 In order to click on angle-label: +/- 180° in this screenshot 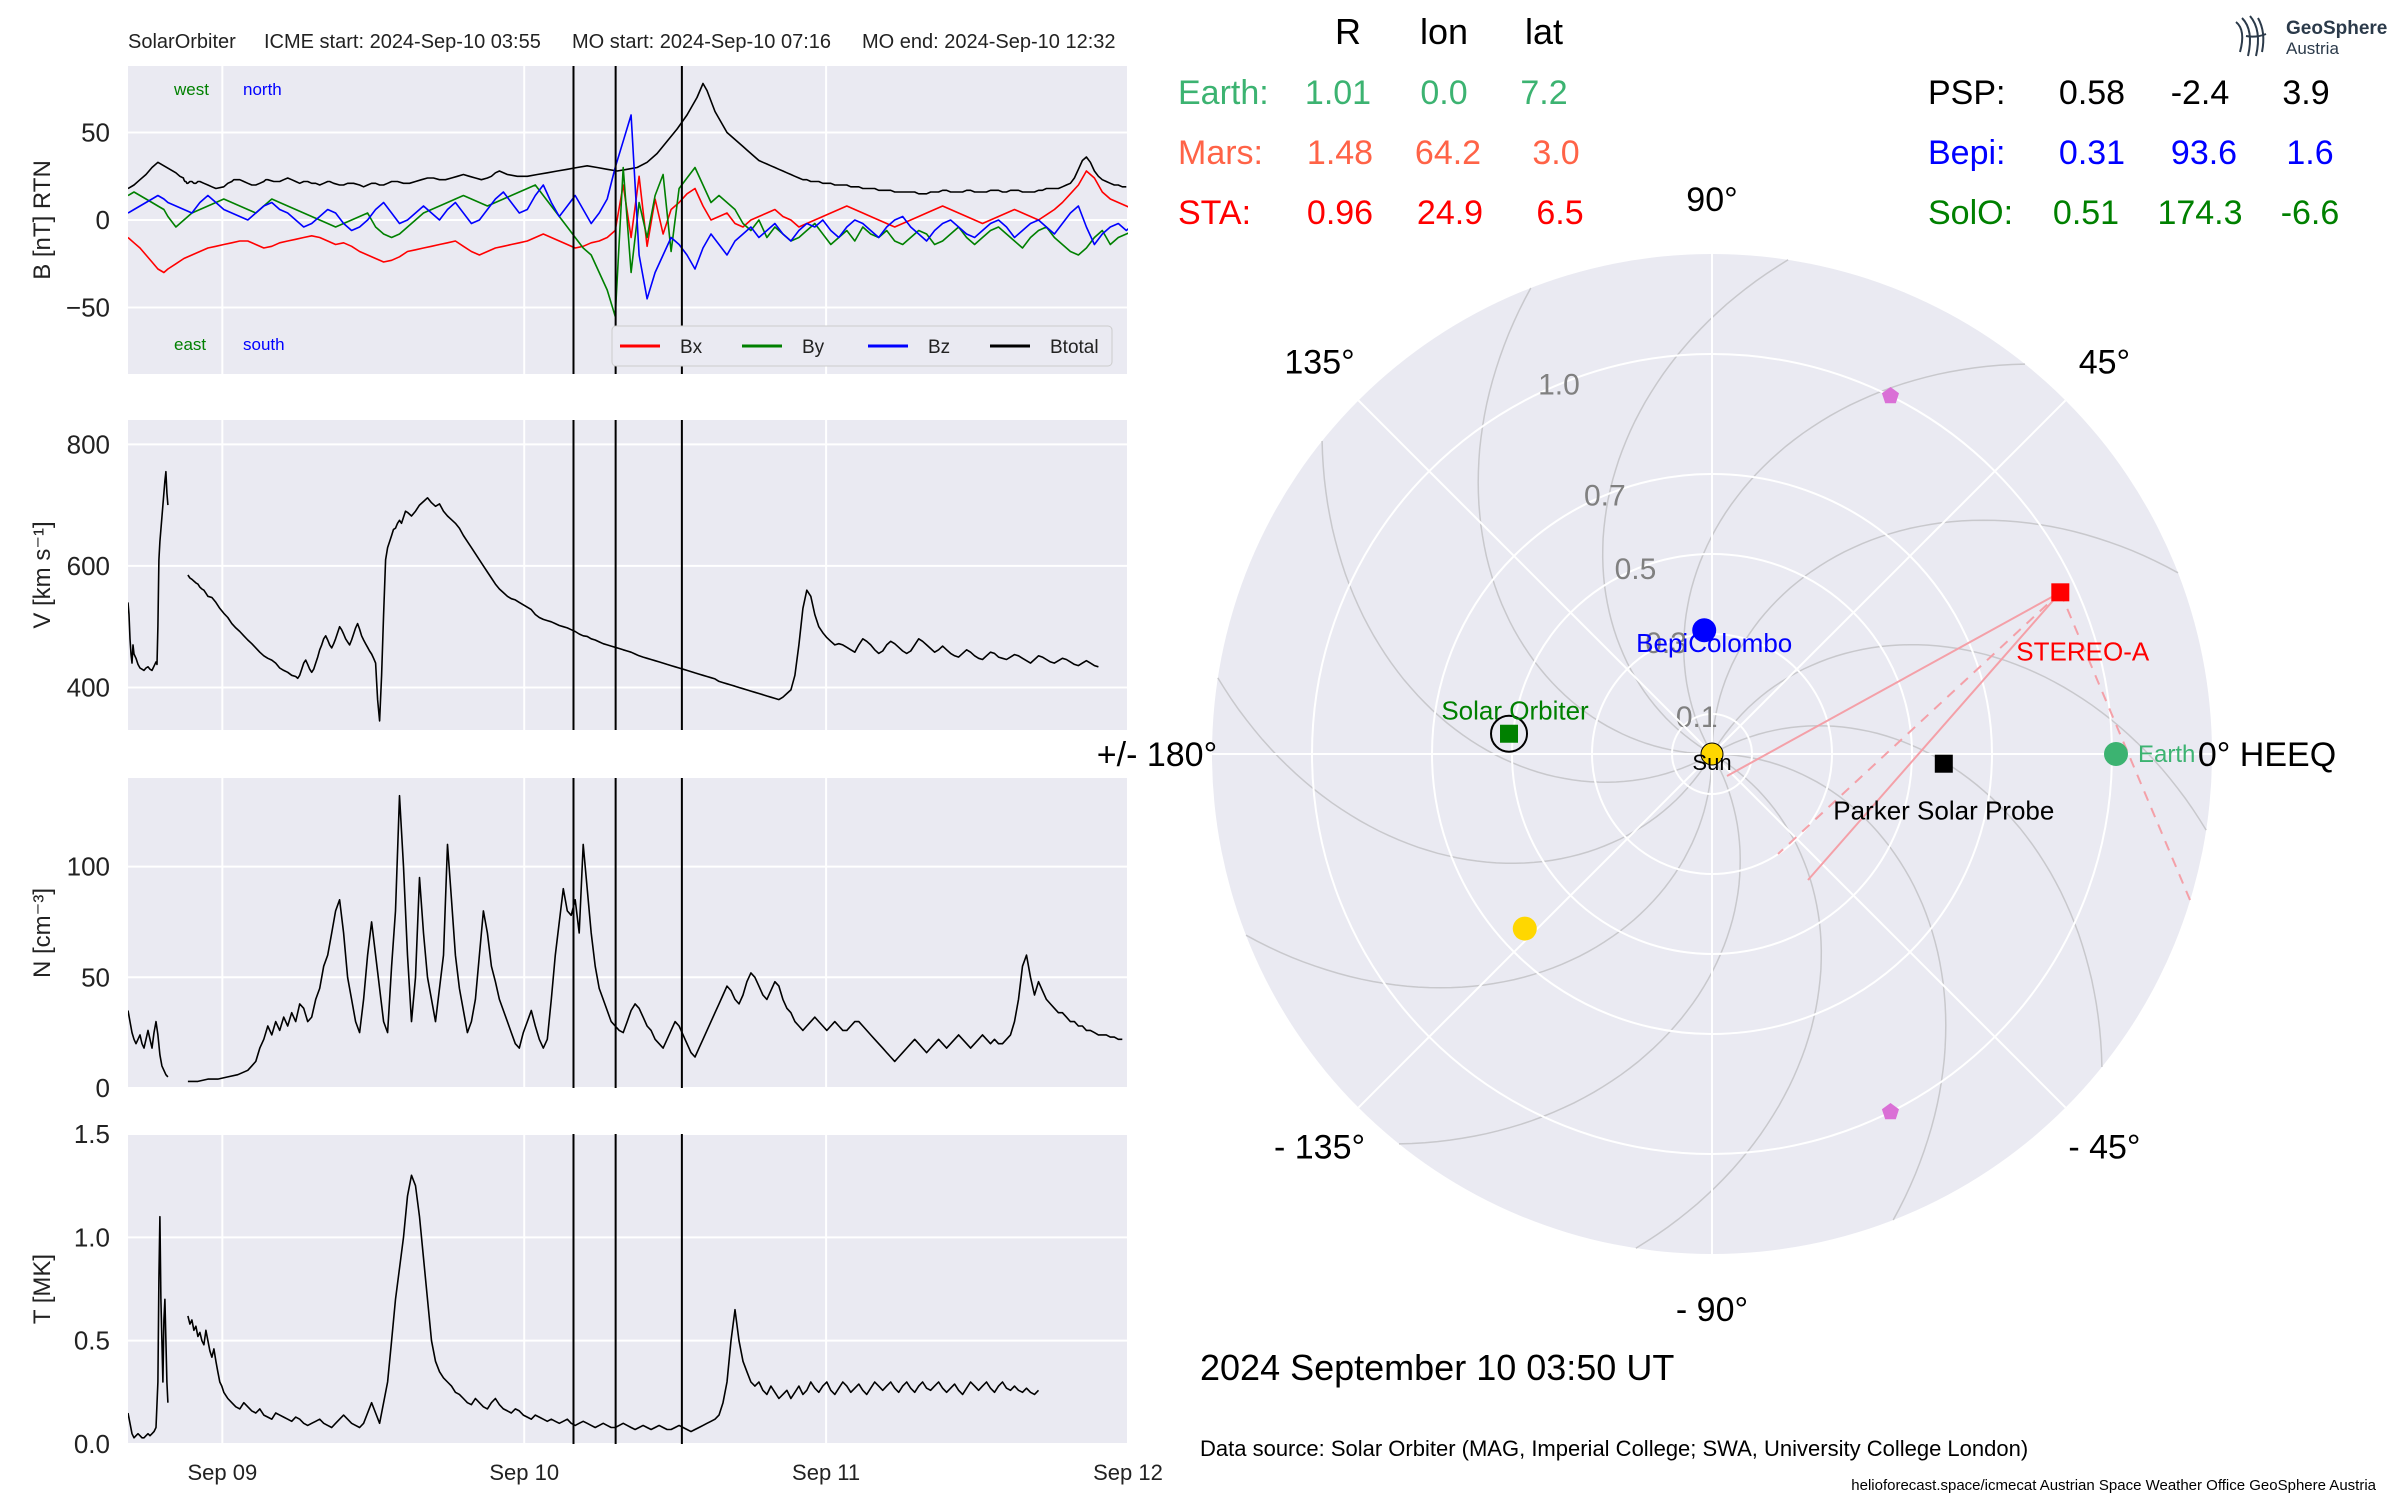, I will do `click(1157, 755)`.